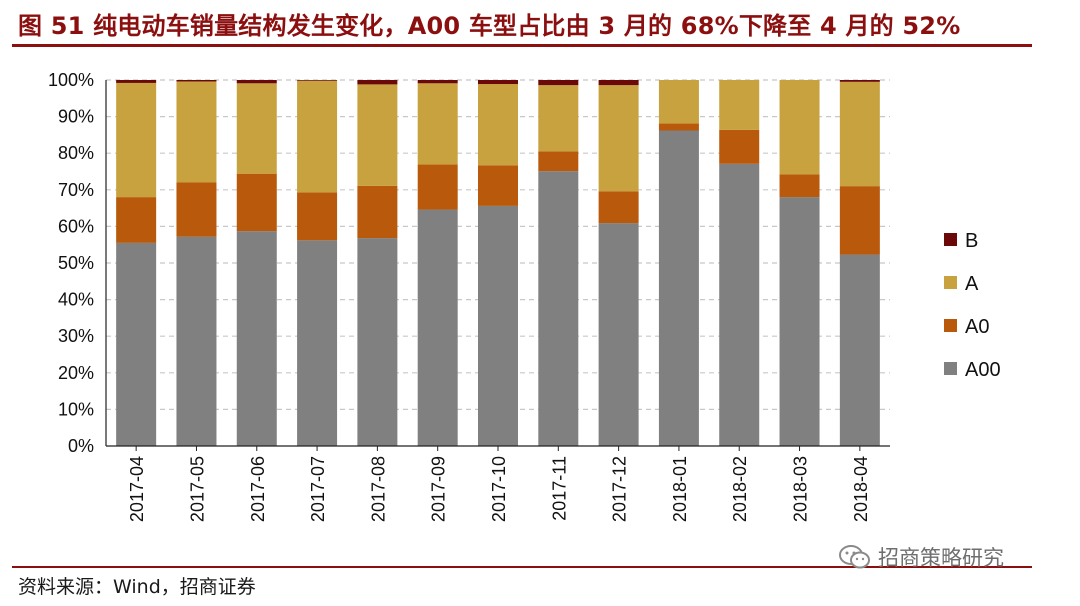  What do you see at coordinates (71, 80) in the screenshot?
I see `y-tick-label: 100%` at bounding box center [71, 80].